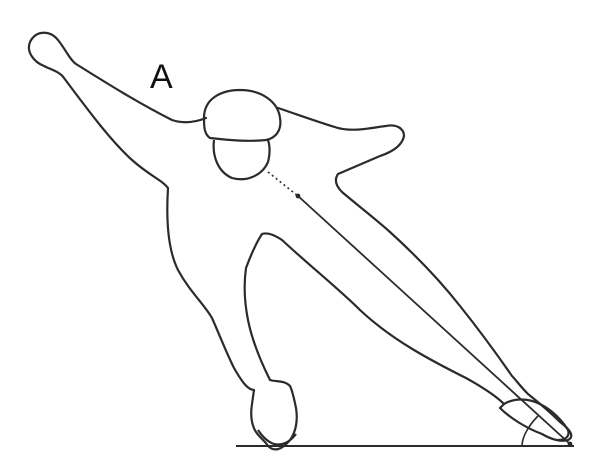 Image resolution: width=598 pixels, height=471 pixels. Describe the element at coordinates (570, 444) in the screenshot. I see `skate-contact-point` at that location.